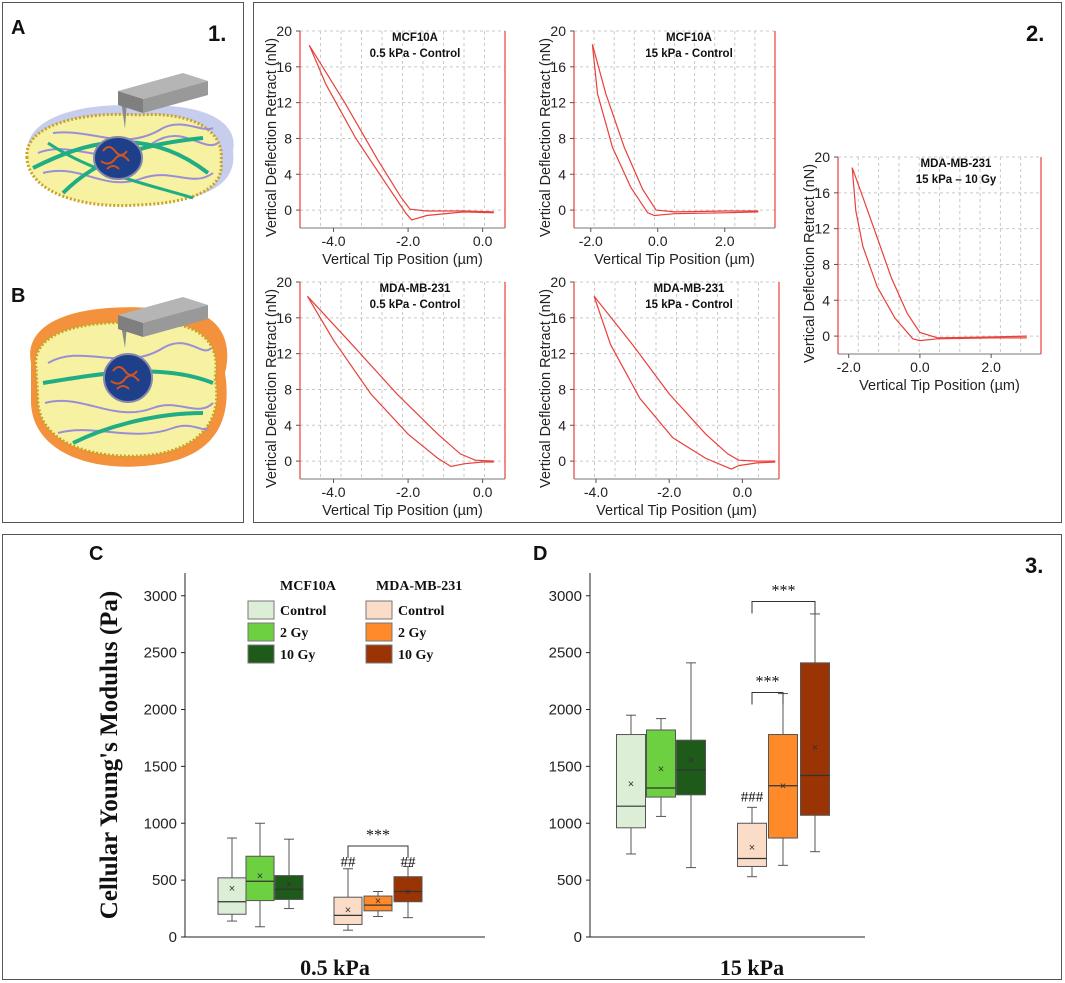  I want to click on panel-1-illustrations: A 1. B, so click(123, 262).